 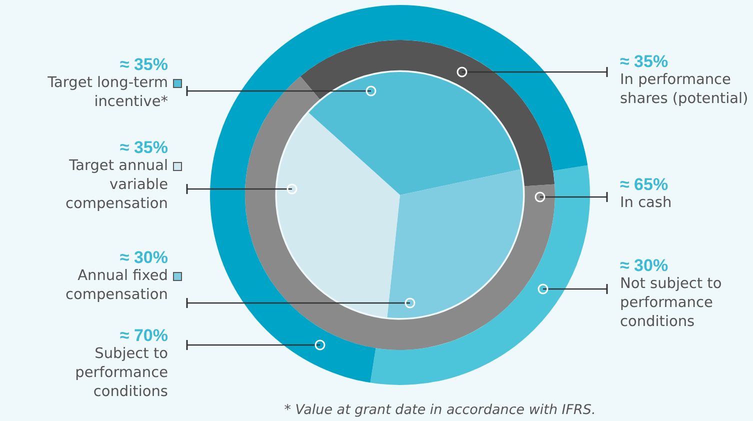 What do you see at coordinates (685, 90) in the screenshot?
I see `slice-label: In performance shares (potential)` at bounding box center [685, 90].